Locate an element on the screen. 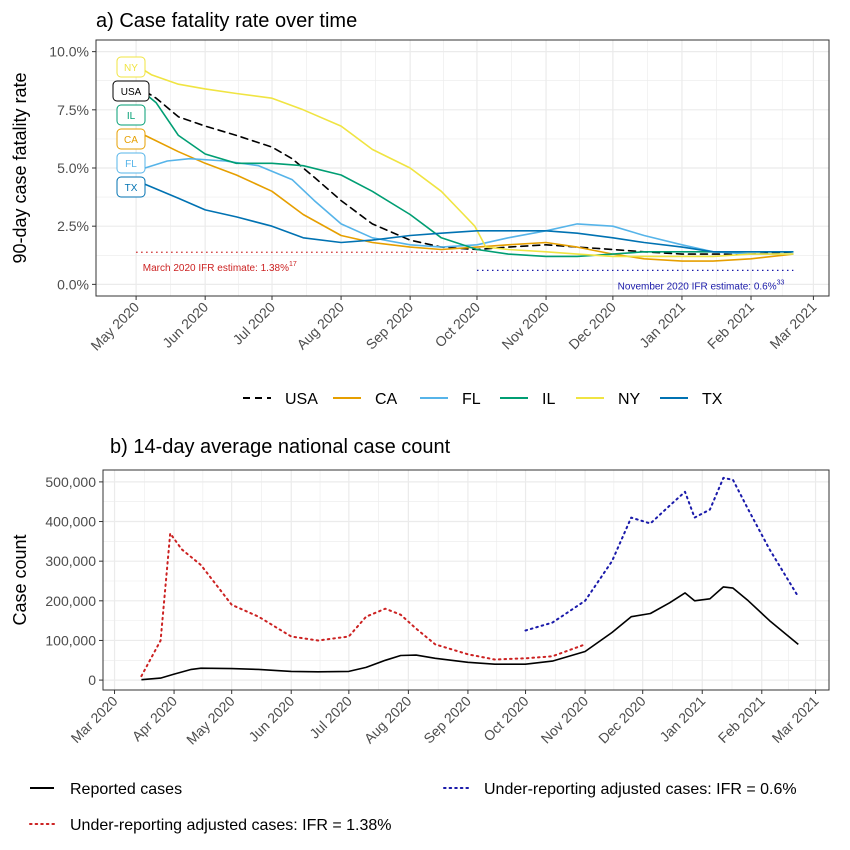 Image resolution: width=850 pixels, height=850 pixels. legend-label-ny: NY is located at coordinates (629, 399).